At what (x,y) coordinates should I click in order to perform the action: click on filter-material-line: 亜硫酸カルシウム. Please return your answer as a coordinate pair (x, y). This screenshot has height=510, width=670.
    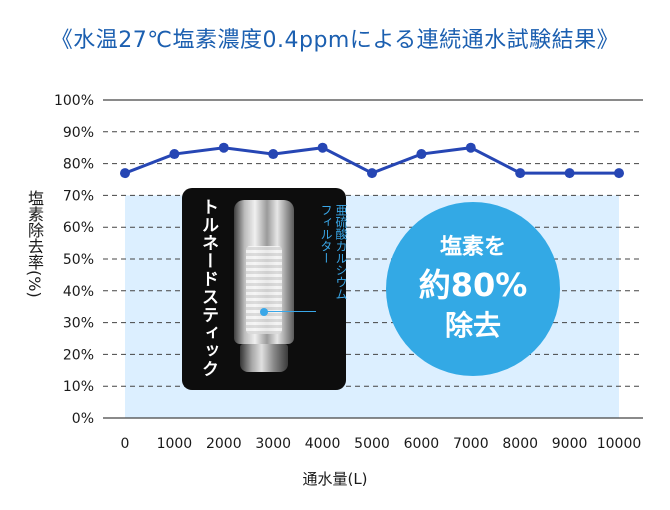
    Looking at the image, I should click on (341, 252).